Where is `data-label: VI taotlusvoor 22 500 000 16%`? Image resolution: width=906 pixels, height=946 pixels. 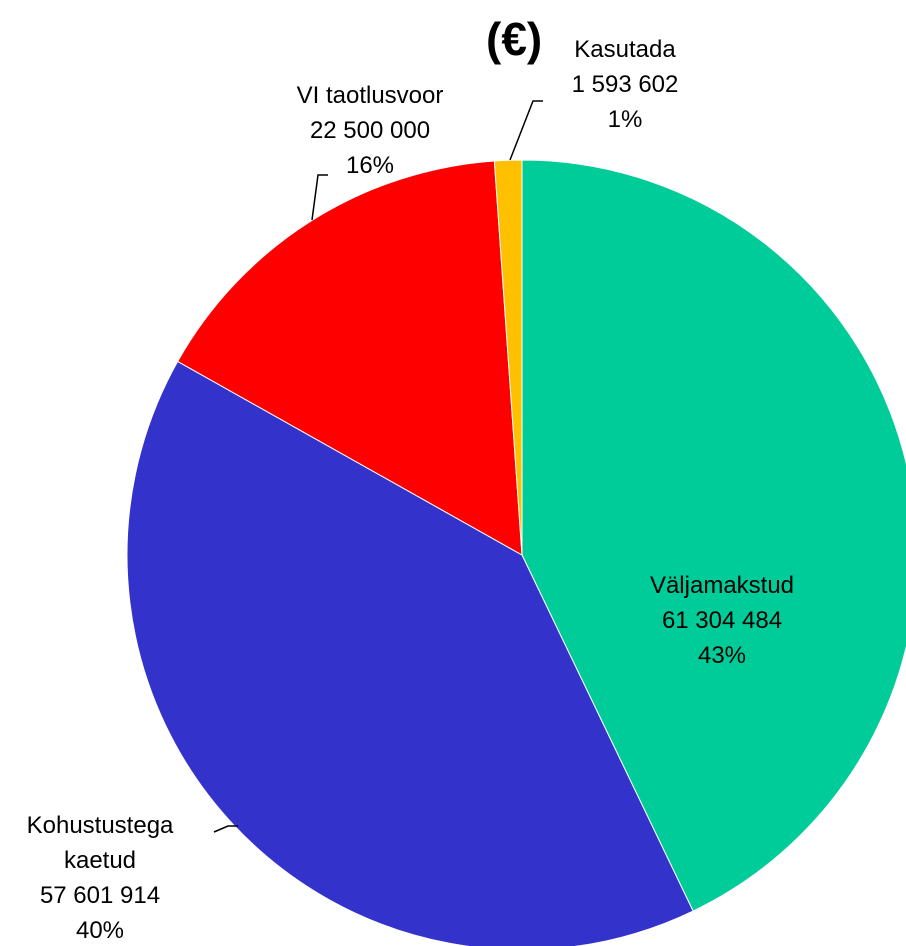 data-label: VI taotlusvoor 22 500 000 16% is located at coordinates (370, 130).